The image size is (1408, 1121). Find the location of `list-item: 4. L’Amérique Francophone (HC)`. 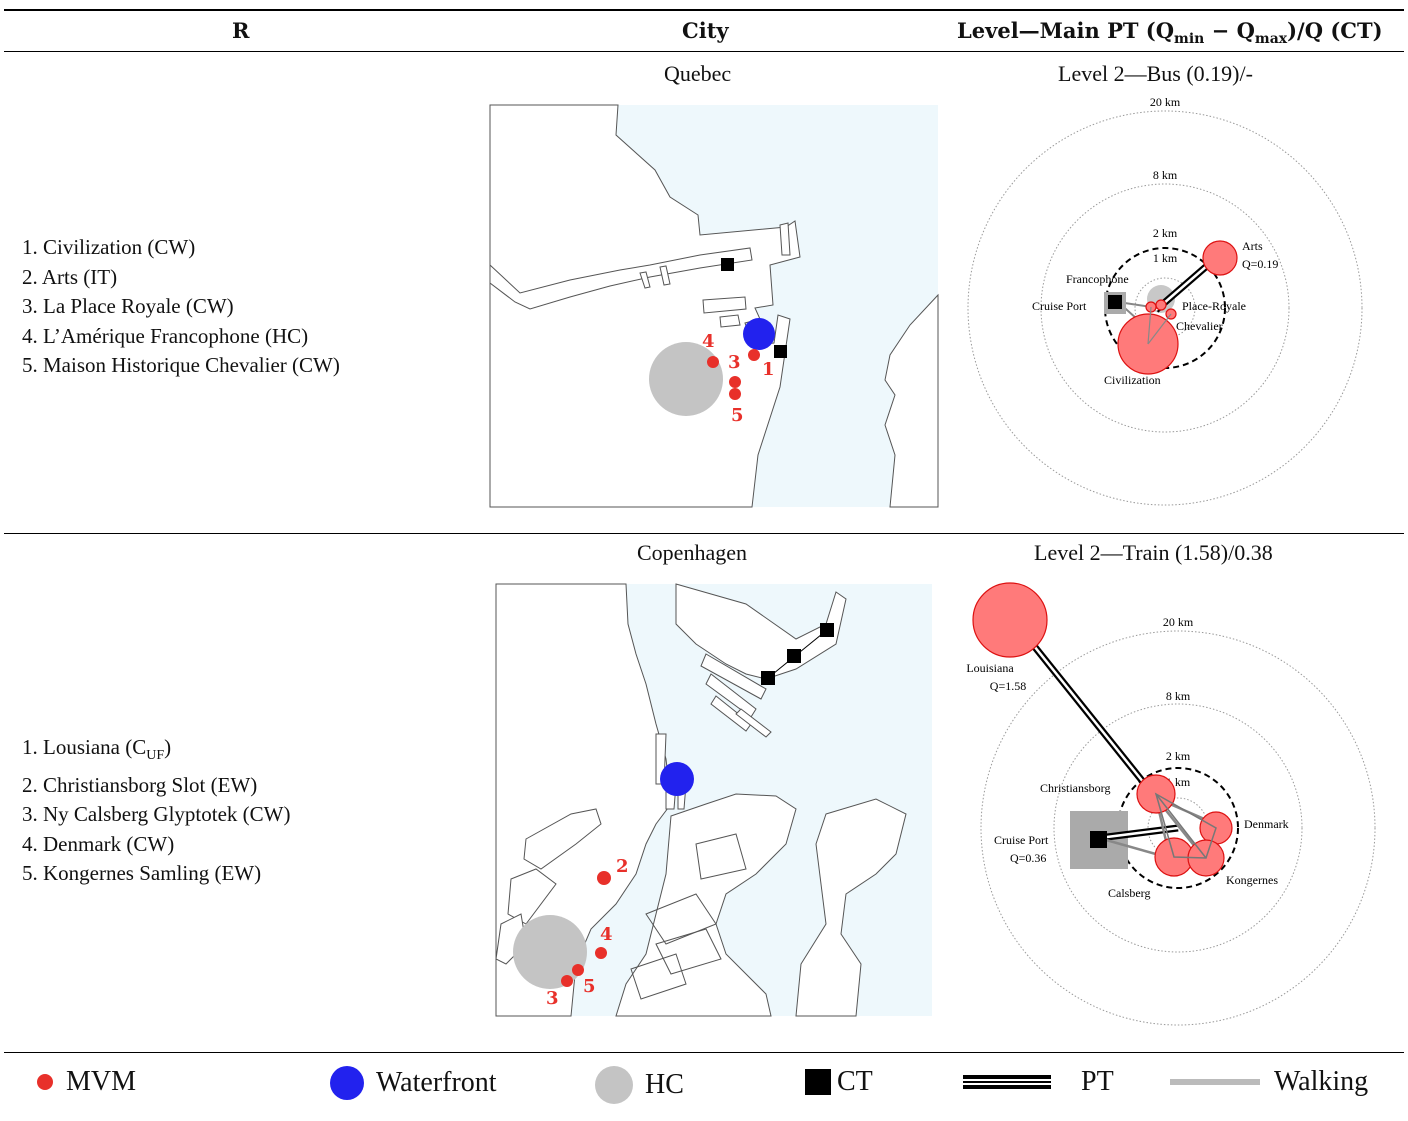

list-item: 4. L’Amérique Francophone (HC) is located at coordinates (165, 335).